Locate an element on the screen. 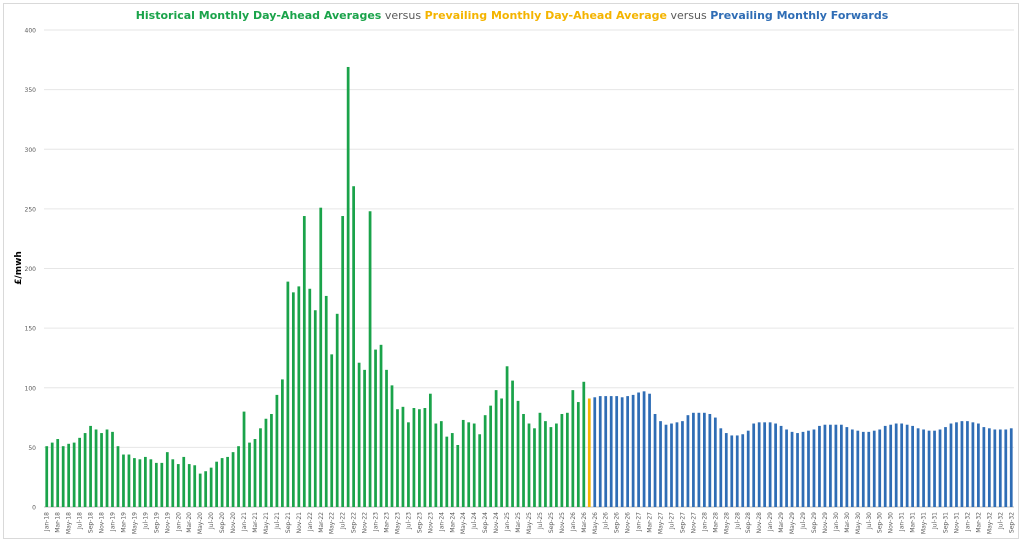  y-tick-label: 250 is located at coordinates (31, 209).